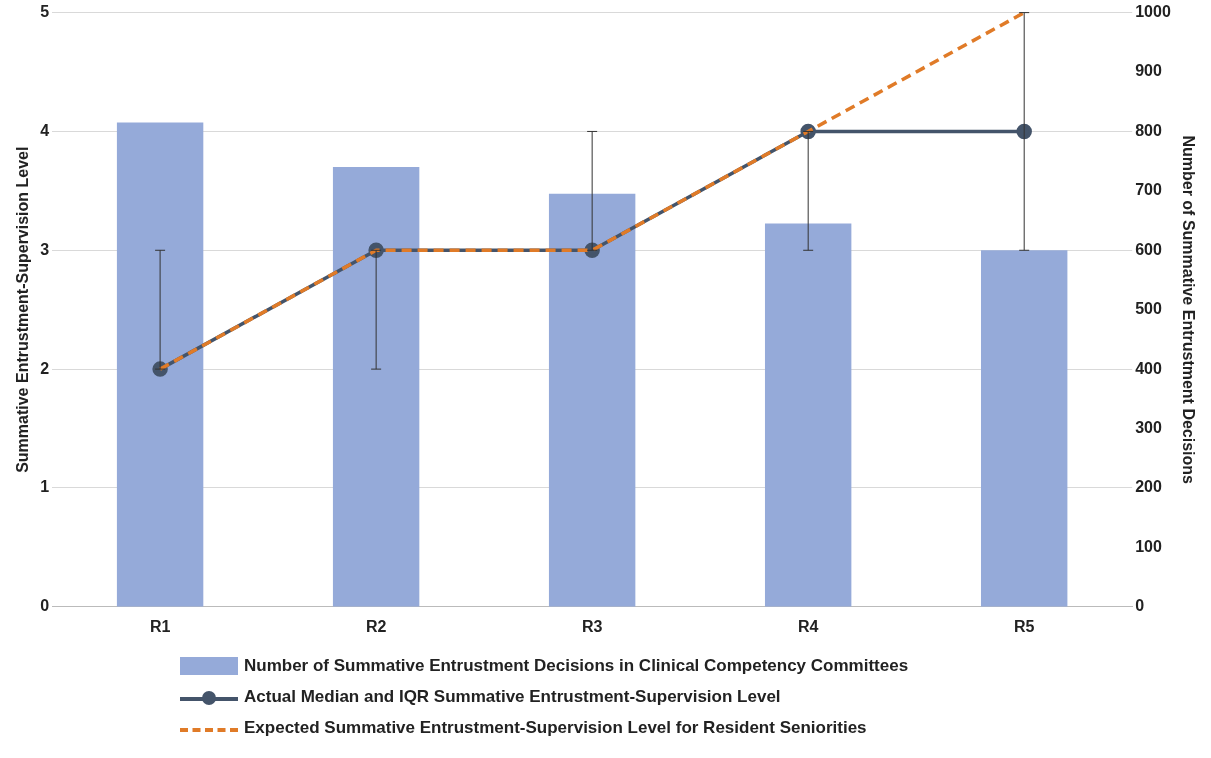 This screenshot has width=1211, height=758. What do you see at coordinates (23, 309) in the screenshot?
I see `y-axis-title: Summative Entrustment-Supervision Level` at bounding box center [23, 309].